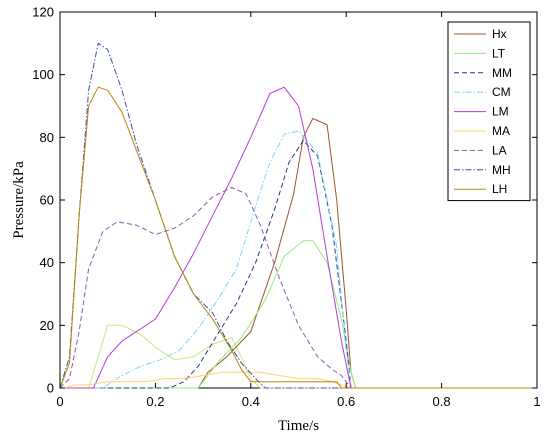 This screenshot has width=550, height=441. Describe the element at coordinates (298, 380) in the screenshot. I see `series-line-ma` at that location.